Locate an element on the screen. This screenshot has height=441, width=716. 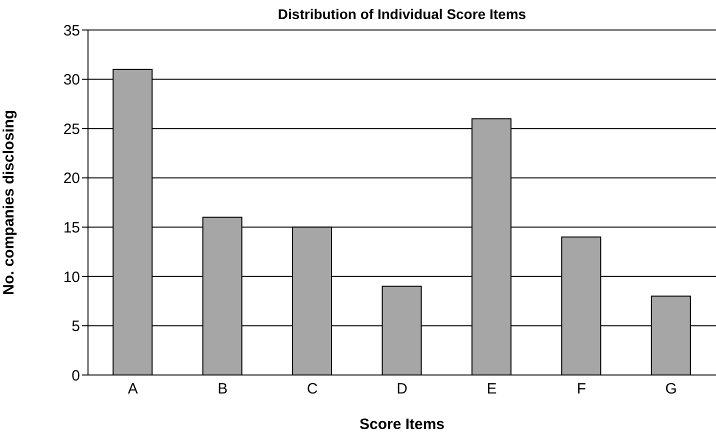
x-tick-label: D is located at coordinates (402, 389).